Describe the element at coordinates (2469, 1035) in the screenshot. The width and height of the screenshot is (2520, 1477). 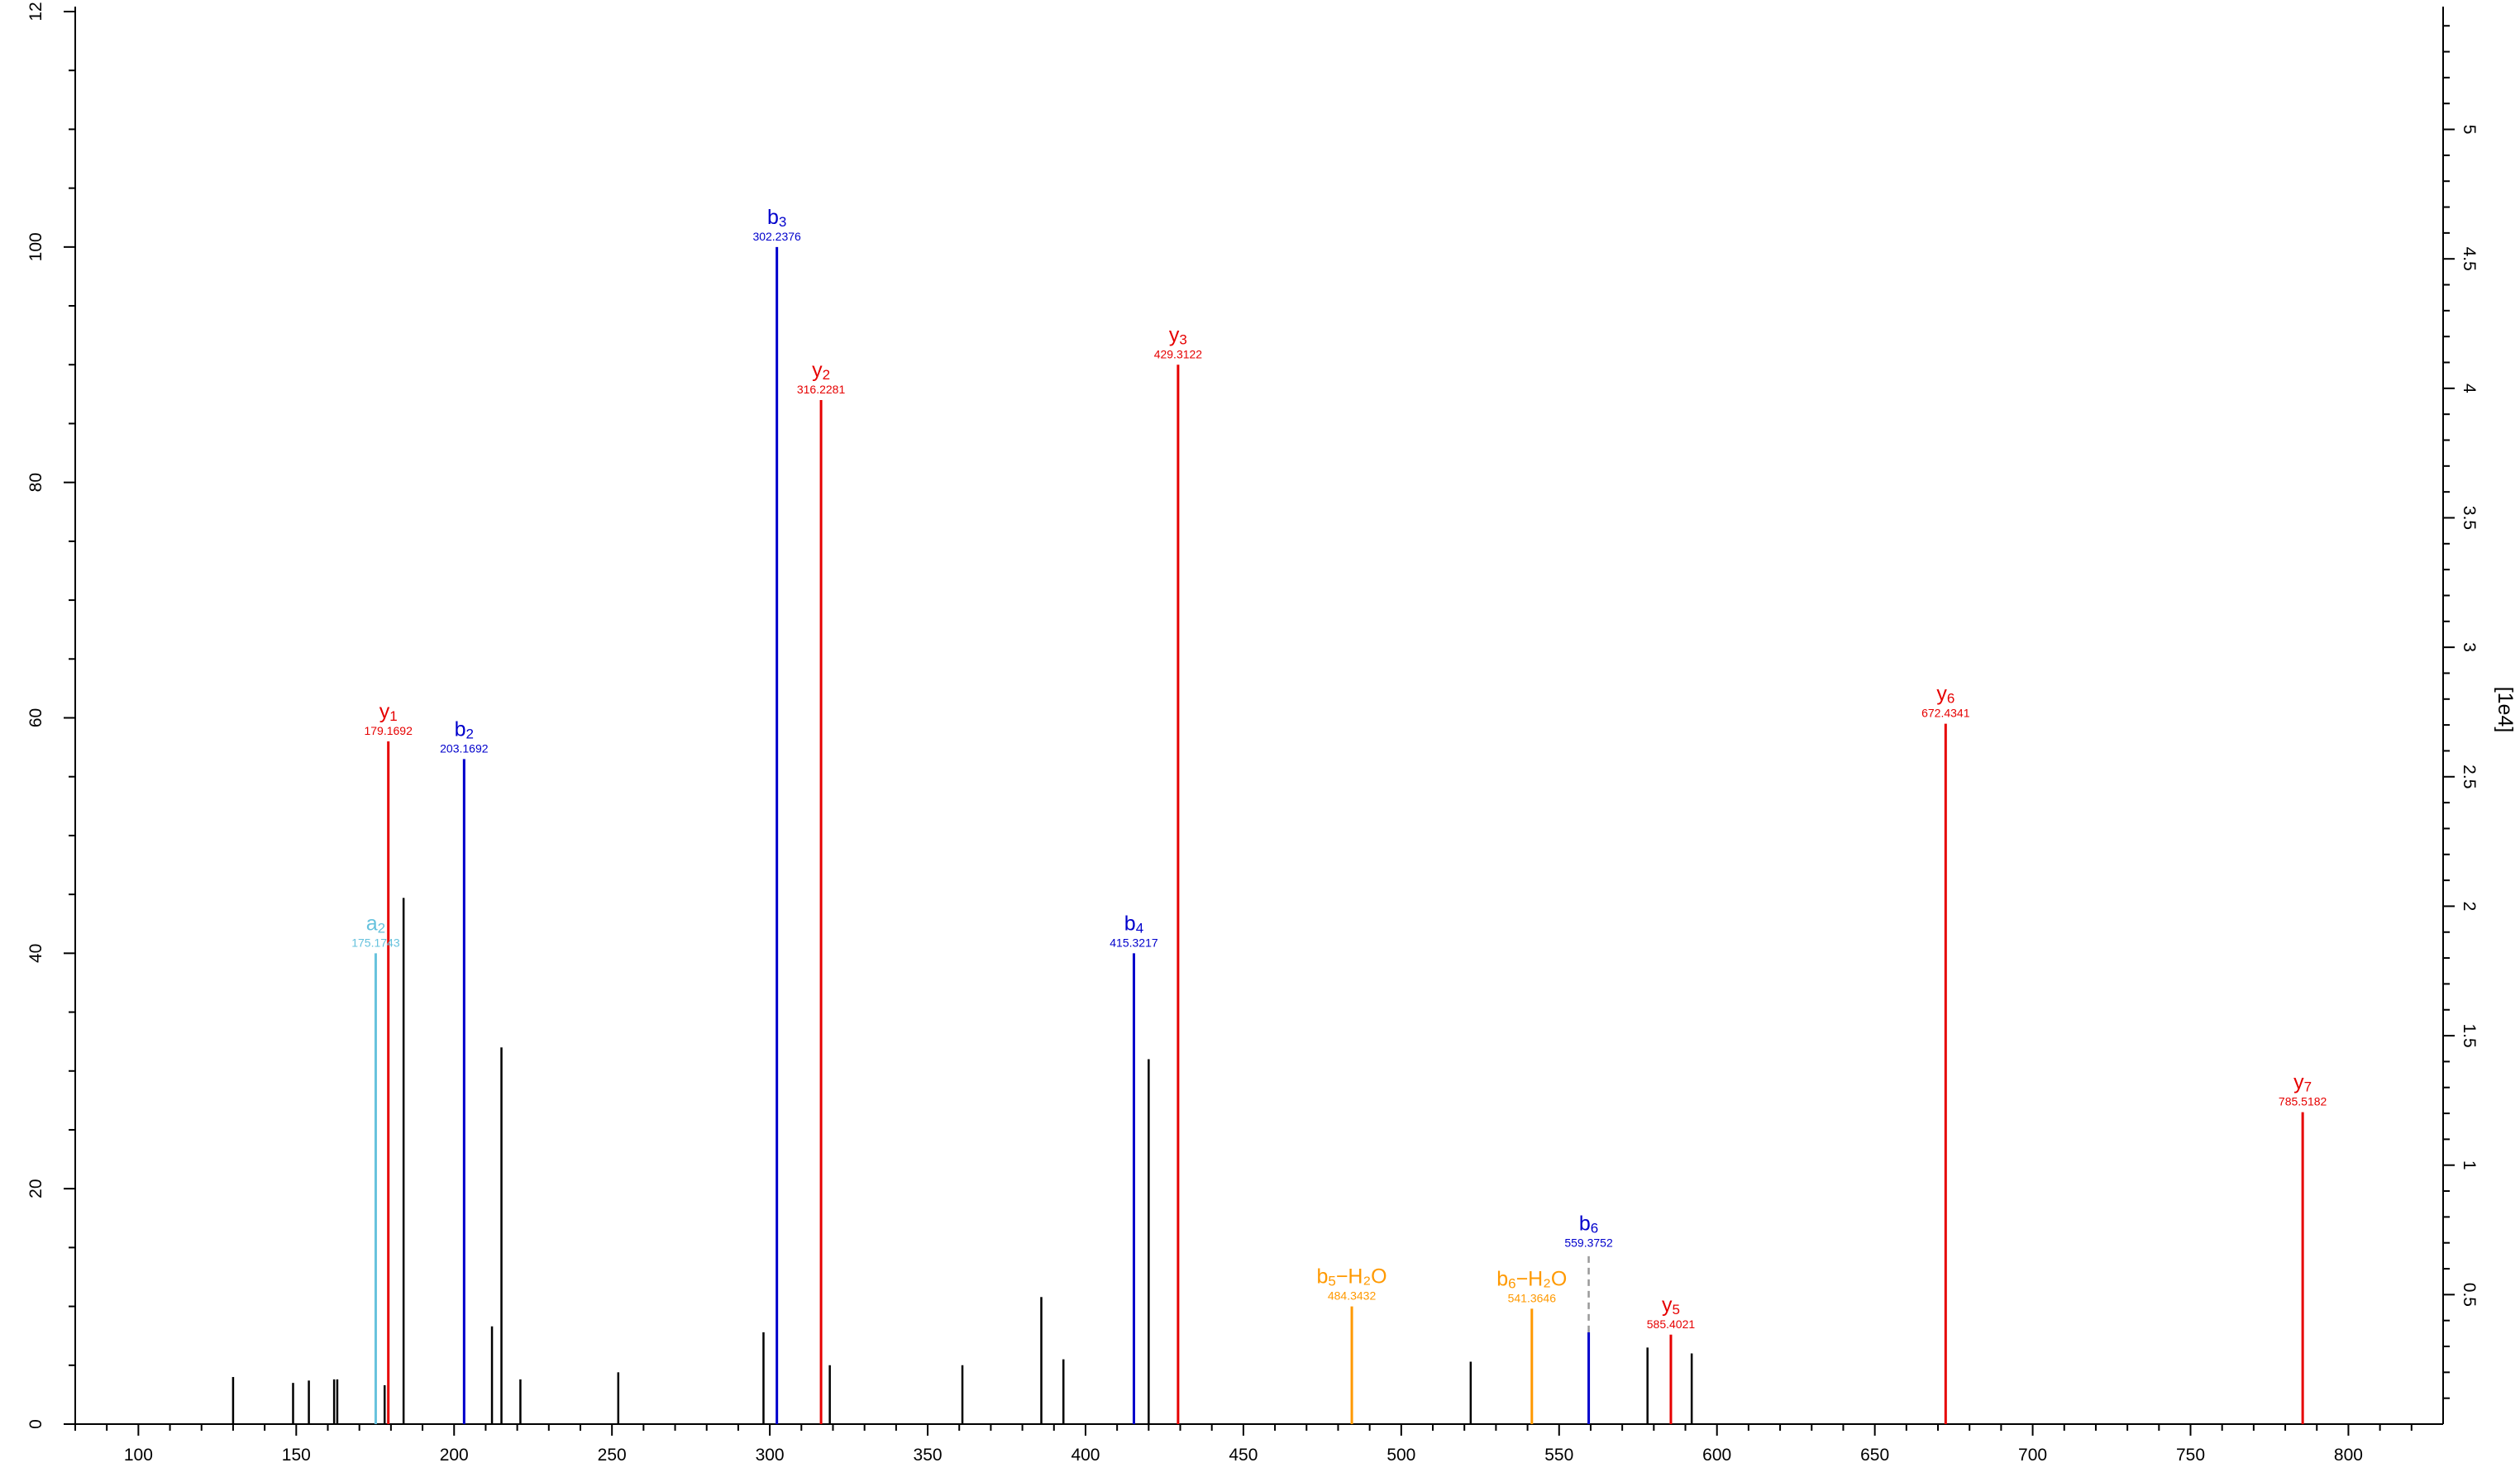
I see `y2-tick-label: 1.5` at that location.